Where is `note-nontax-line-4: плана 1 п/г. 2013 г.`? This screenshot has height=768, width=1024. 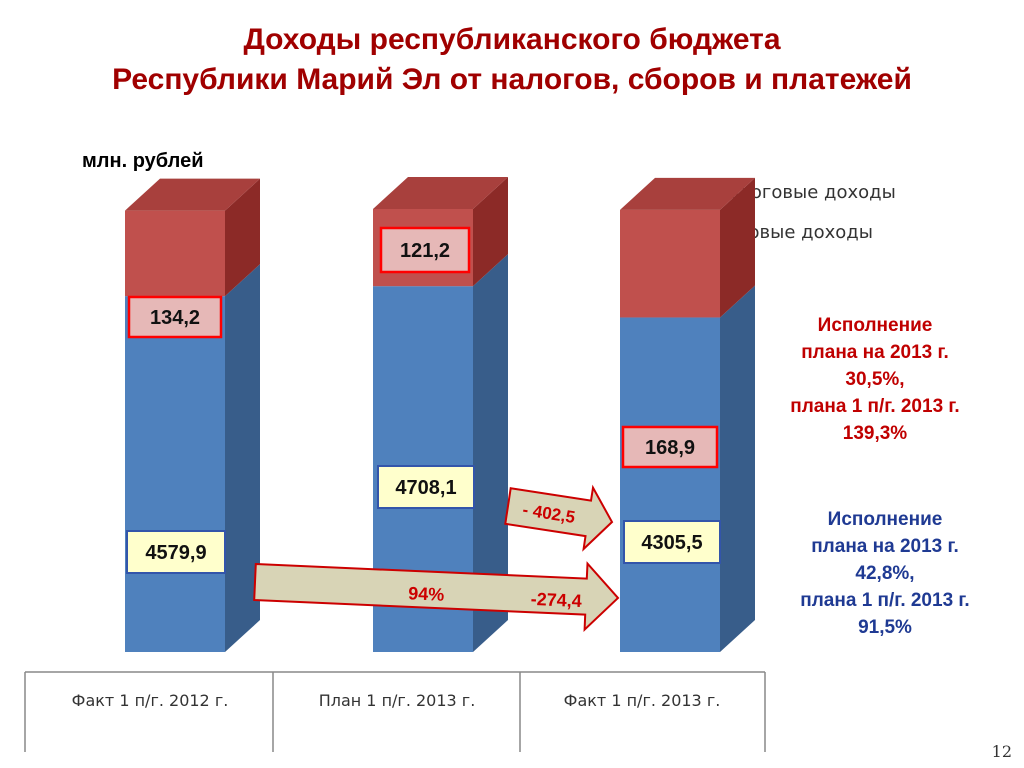
note-nontax-line-4: плана 1 п/г. 2013 г. is located at coordinates (875, 406).